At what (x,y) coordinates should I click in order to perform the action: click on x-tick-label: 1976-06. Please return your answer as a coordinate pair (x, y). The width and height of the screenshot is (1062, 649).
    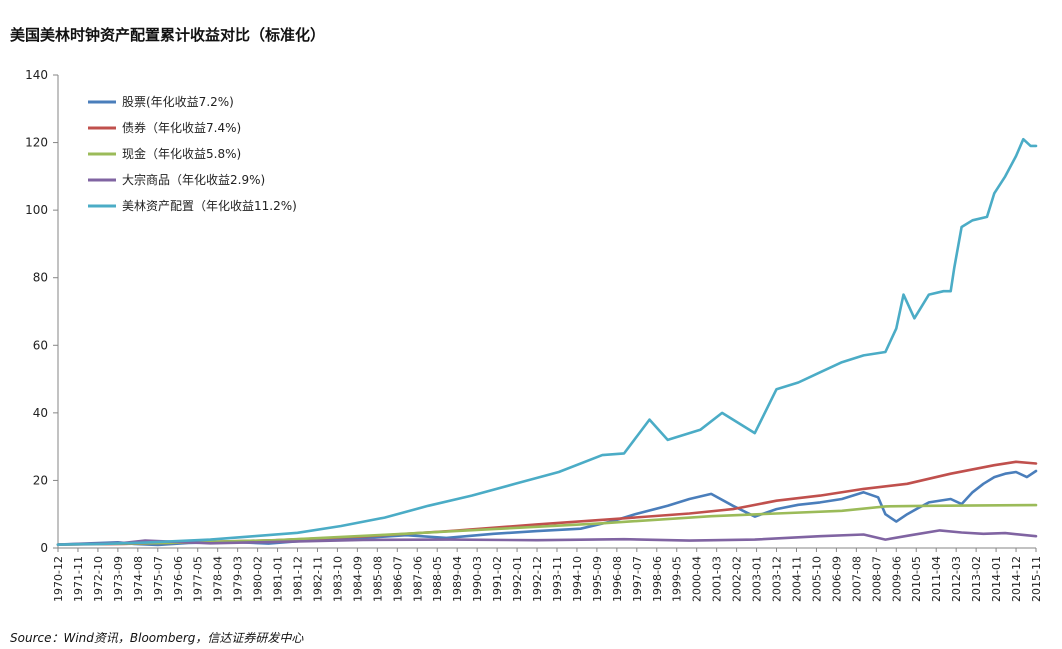
    Looking at the image, I should click on (178, 579).